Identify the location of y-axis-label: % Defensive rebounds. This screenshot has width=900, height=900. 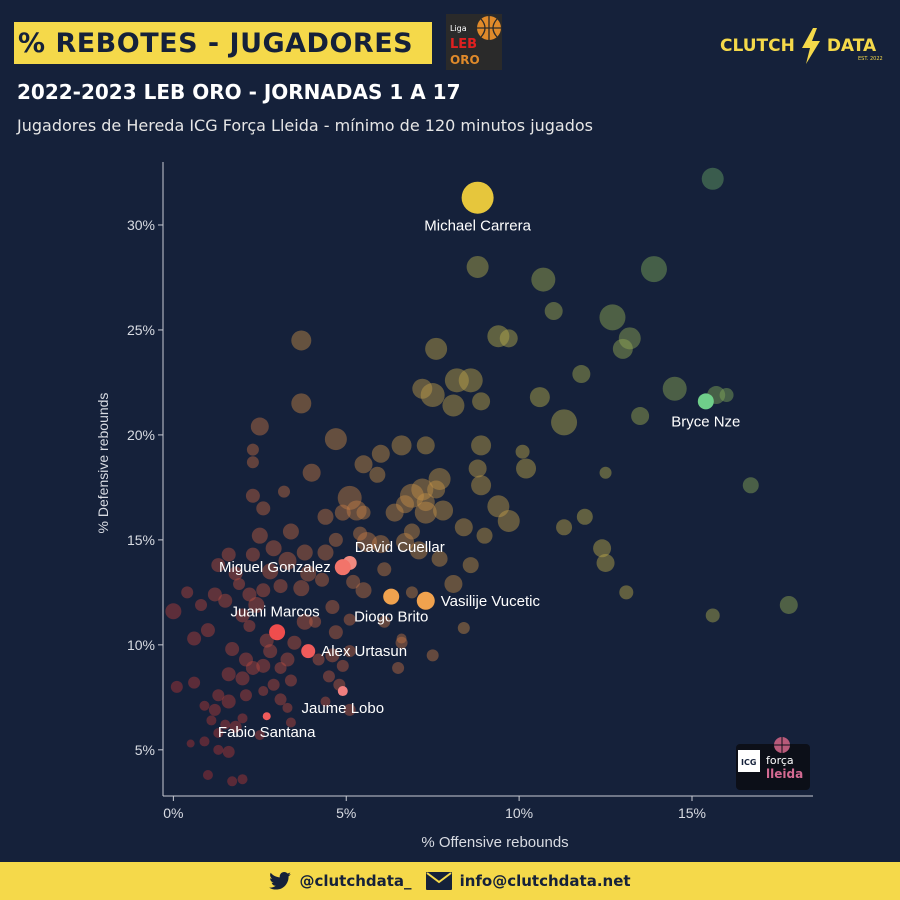
(103, 463).